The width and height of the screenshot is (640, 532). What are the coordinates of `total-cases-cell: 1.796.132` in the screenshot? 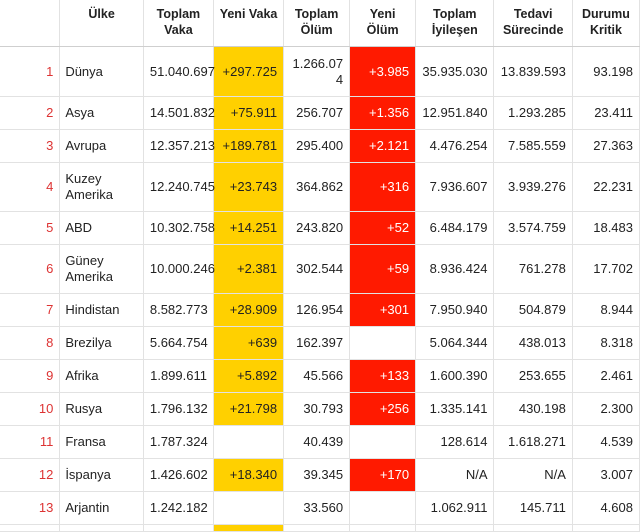 It's located at (178, 409).